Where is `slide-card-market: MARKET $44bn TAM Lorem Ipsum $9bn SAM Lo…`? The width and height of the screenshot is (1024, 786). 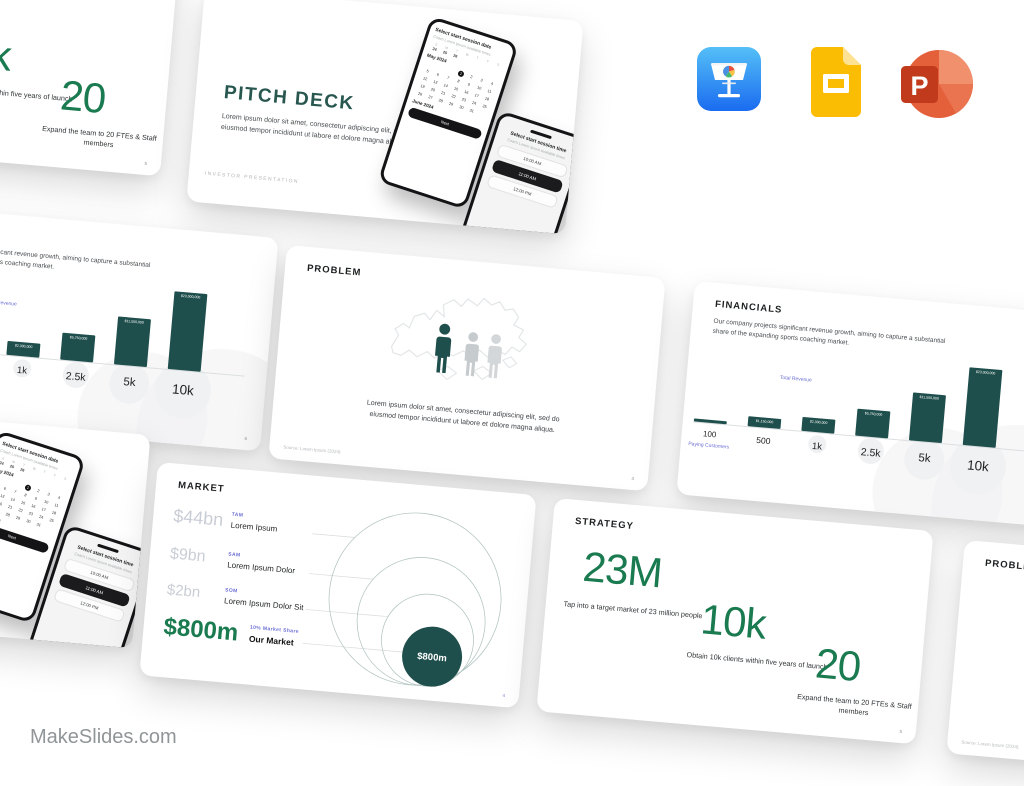
slide-card-market: MARKET $44bn TAM Lorem Ipsum $9bn SAM Lo… is located at coordinates (337, 585).